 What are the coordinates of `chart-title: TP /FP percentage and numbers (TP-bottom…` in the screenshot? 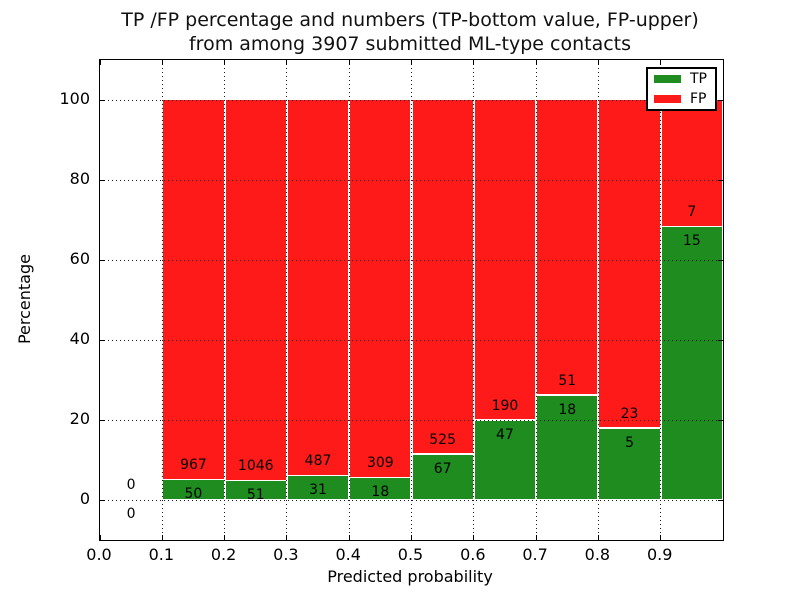 It's located at (410, 32).